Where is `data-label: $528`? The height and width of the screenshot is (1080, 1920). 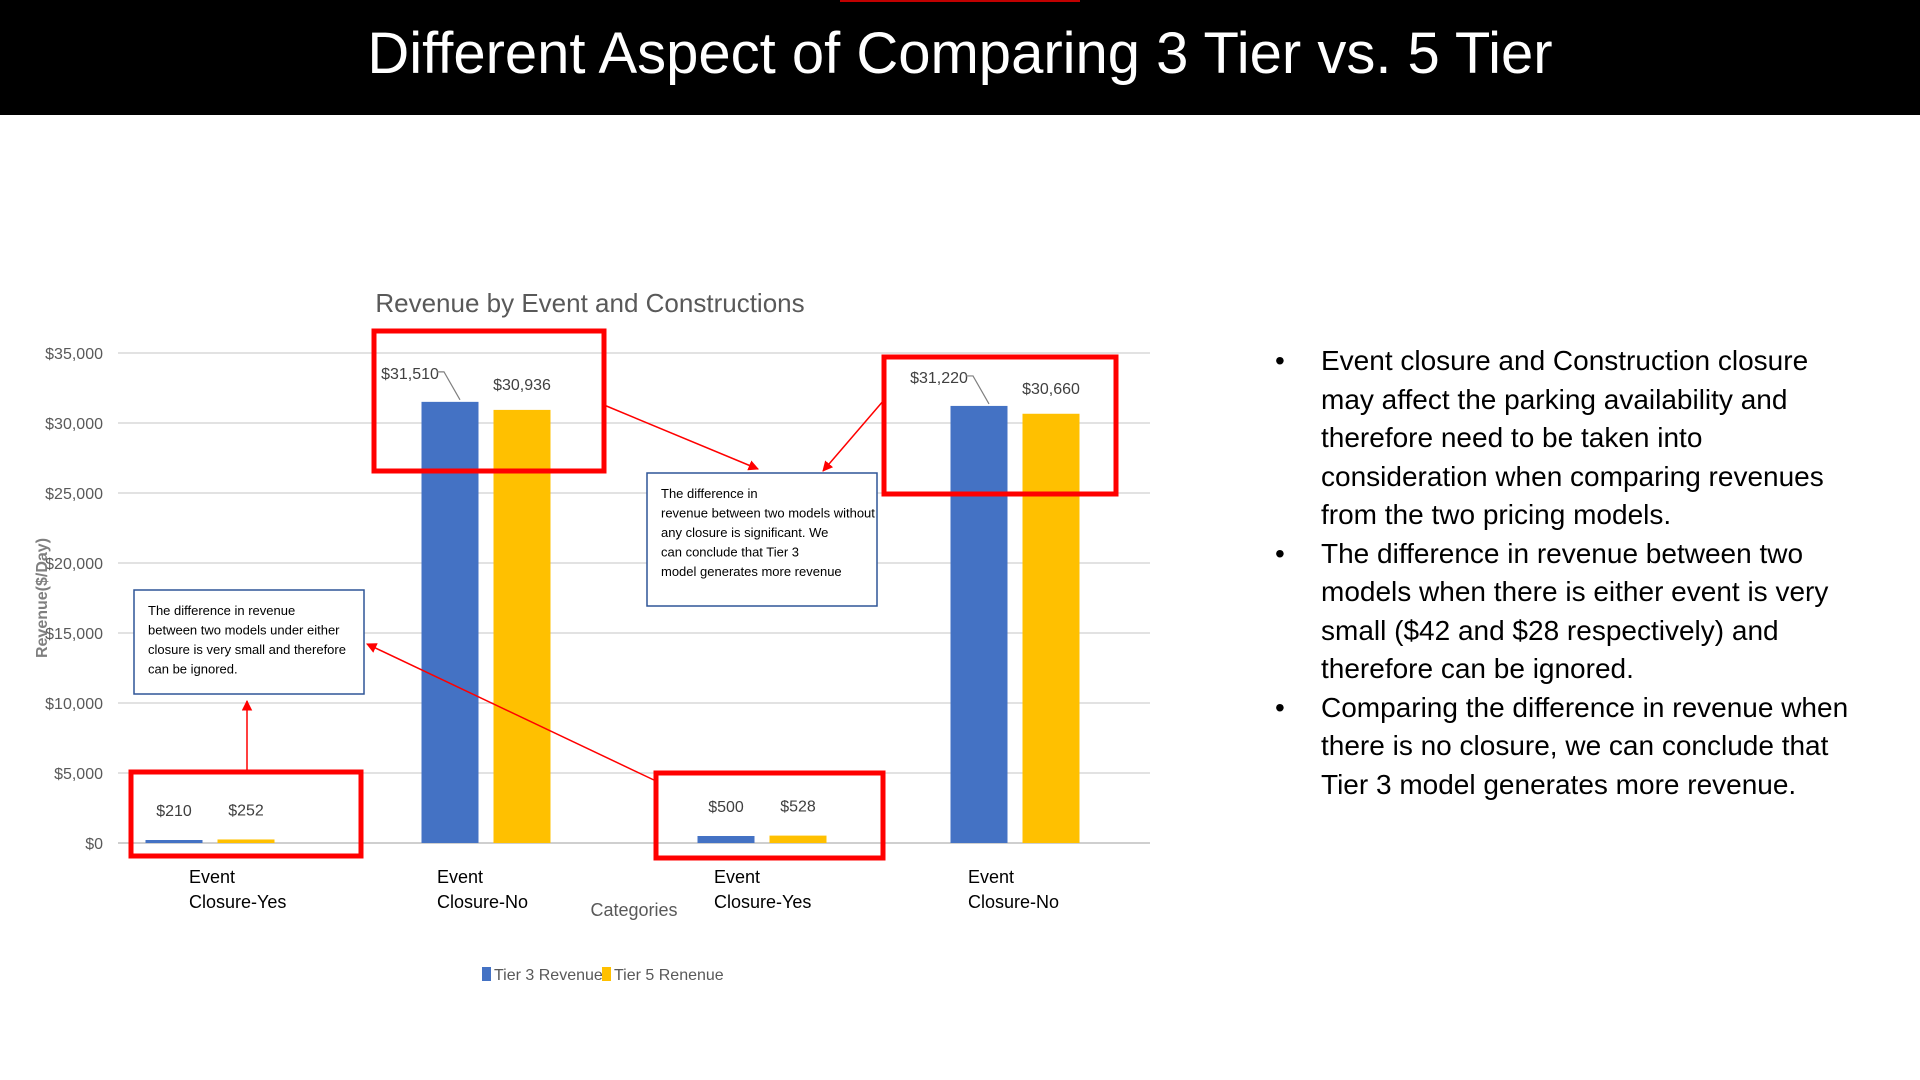 data-label: $528 is located at coordinates (798, 807).